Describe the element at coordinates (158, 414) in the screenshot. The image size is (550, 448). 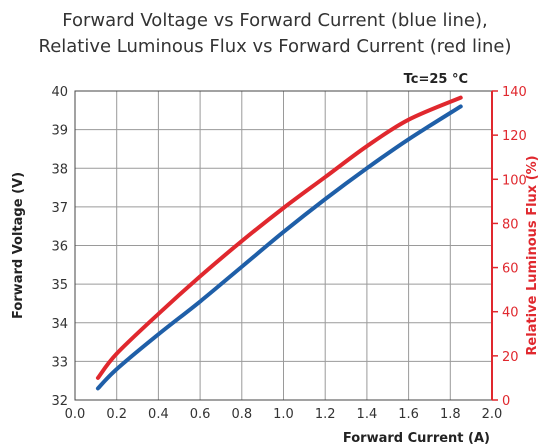
I see `x-tick-label: 0.4` at that location.